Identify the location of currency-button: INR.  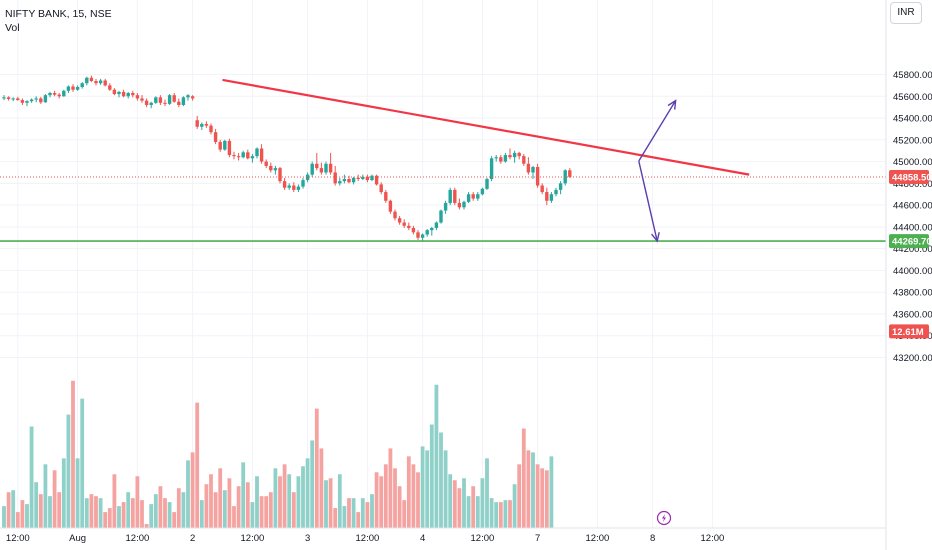
(906, 13).